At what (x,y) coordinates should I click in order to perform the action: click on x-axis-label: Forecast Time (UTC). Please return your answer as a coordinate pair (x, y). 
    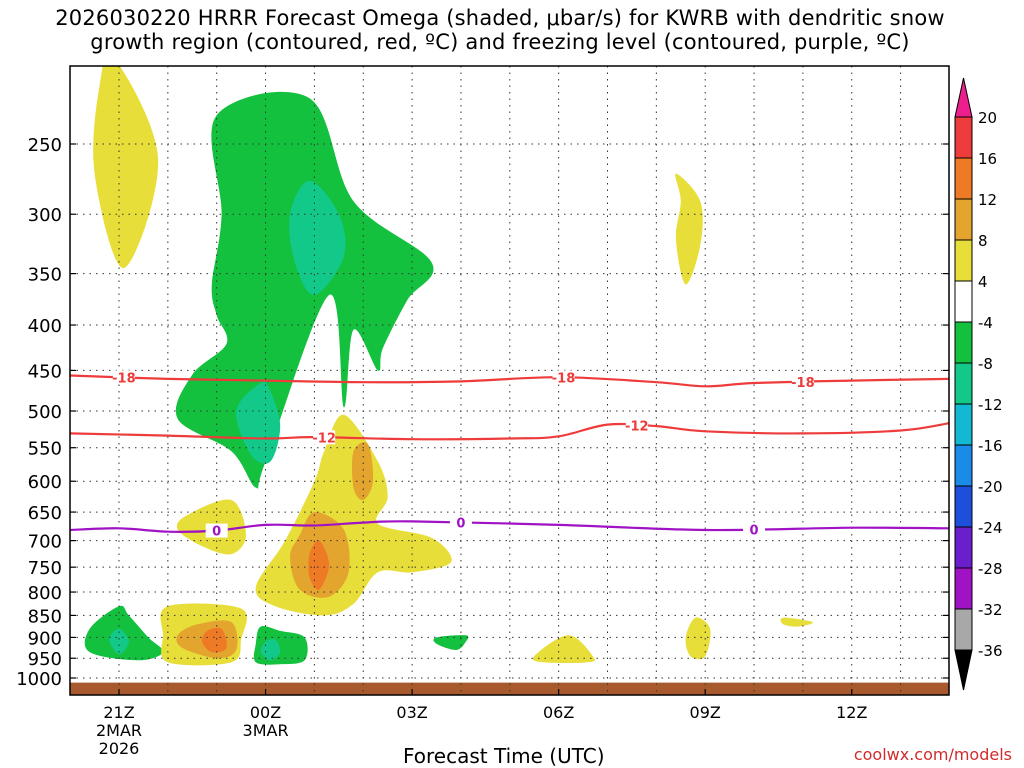
    Looking at the image, I should click on (504, 756).